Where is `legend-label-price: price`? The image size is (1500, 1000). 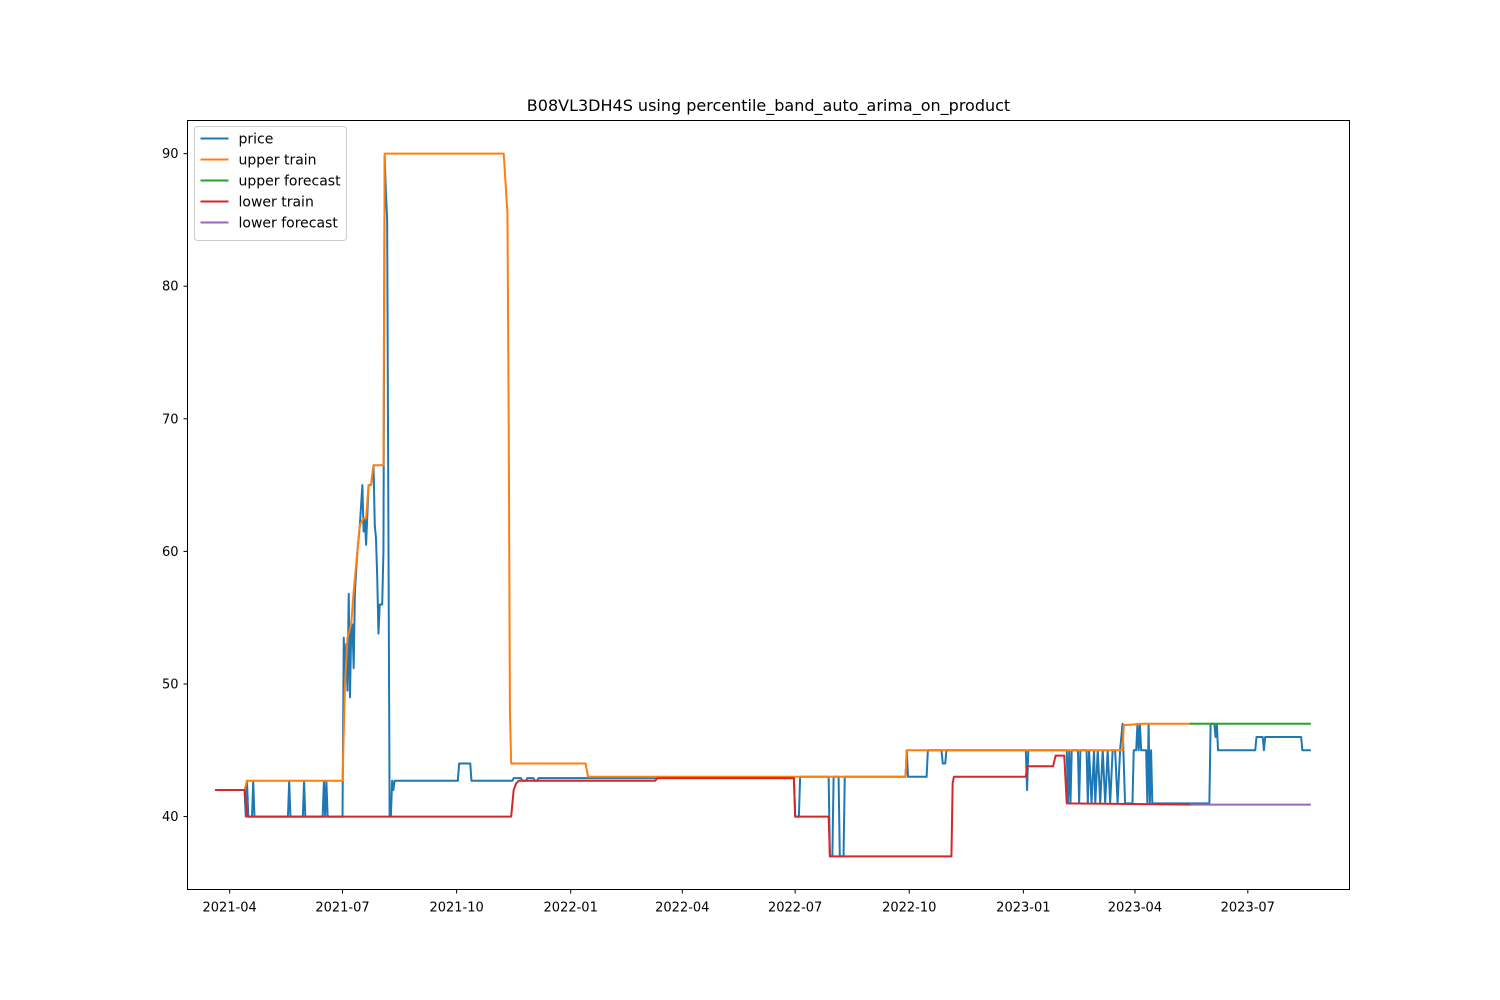 legend-label-price: price is located at coordinates (256, 140).